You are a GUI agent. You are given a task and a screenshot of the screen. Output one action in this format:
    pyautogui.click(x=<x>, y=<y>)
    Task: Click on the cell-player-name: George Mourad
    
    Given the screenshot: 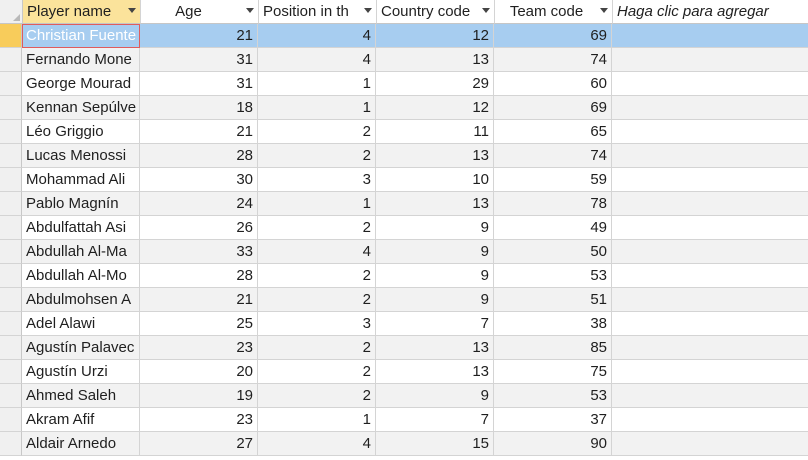 What is the action you would take?
    pyautogui.click(x=81, y=84)
    